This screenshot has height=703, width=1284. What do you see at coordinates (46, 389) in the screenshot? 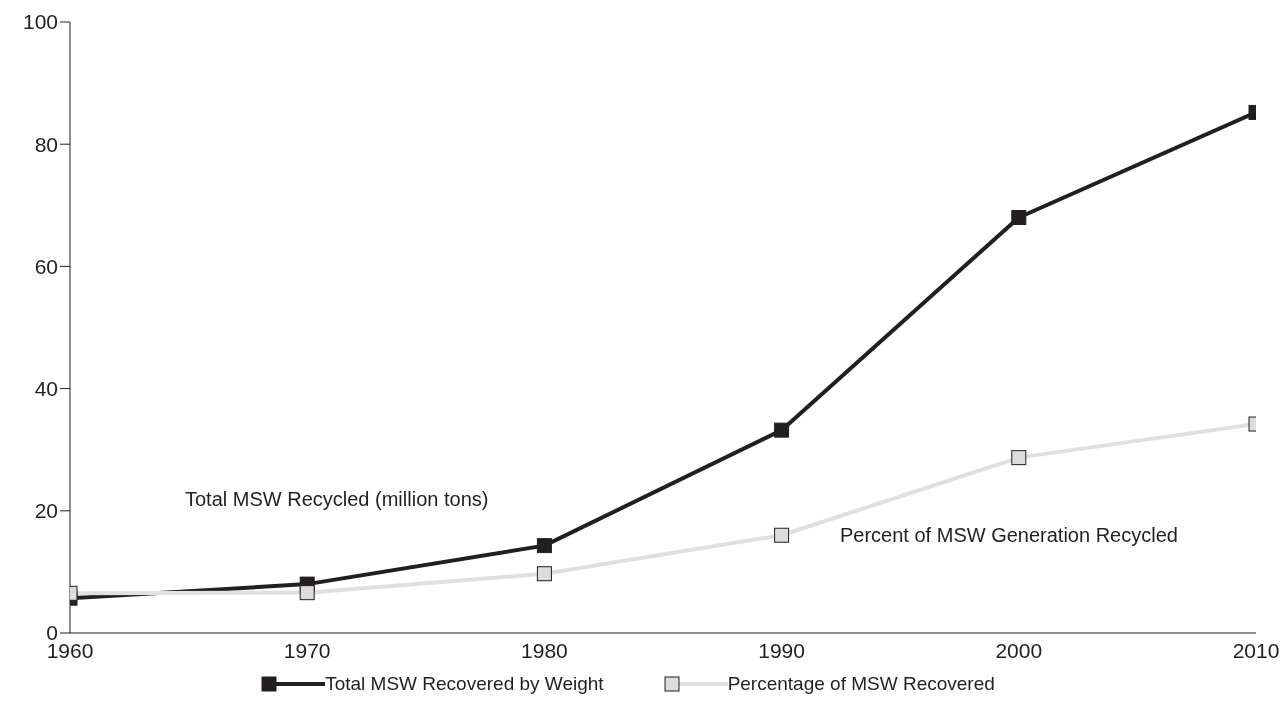
I see `y-tick-label: 40` at bounding box center [46, 389].